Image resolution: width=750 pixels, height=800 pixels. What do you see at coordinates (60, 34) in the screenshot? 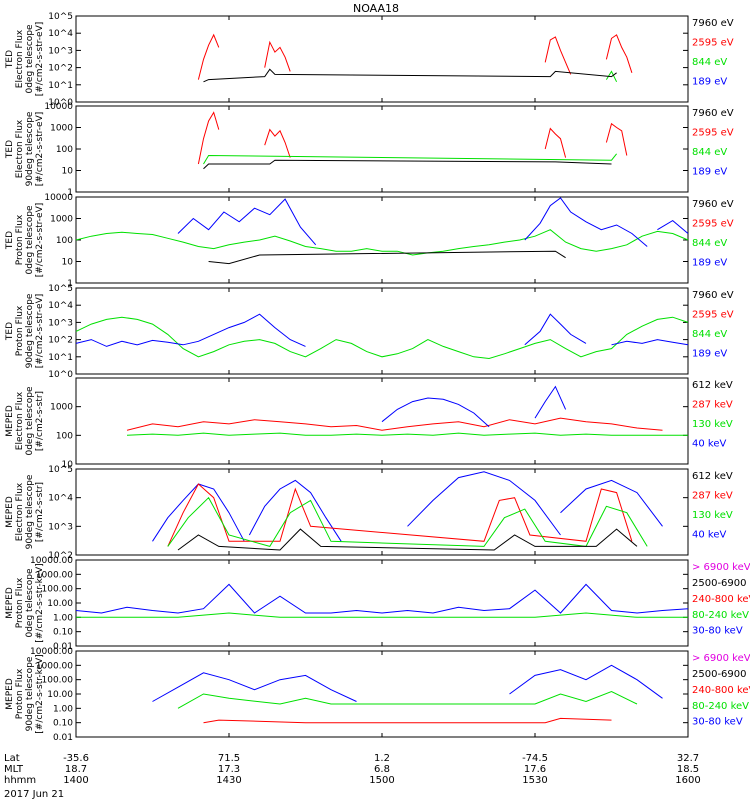
I see `y-tick-label: 10^4` at bounding box center [60, 34].